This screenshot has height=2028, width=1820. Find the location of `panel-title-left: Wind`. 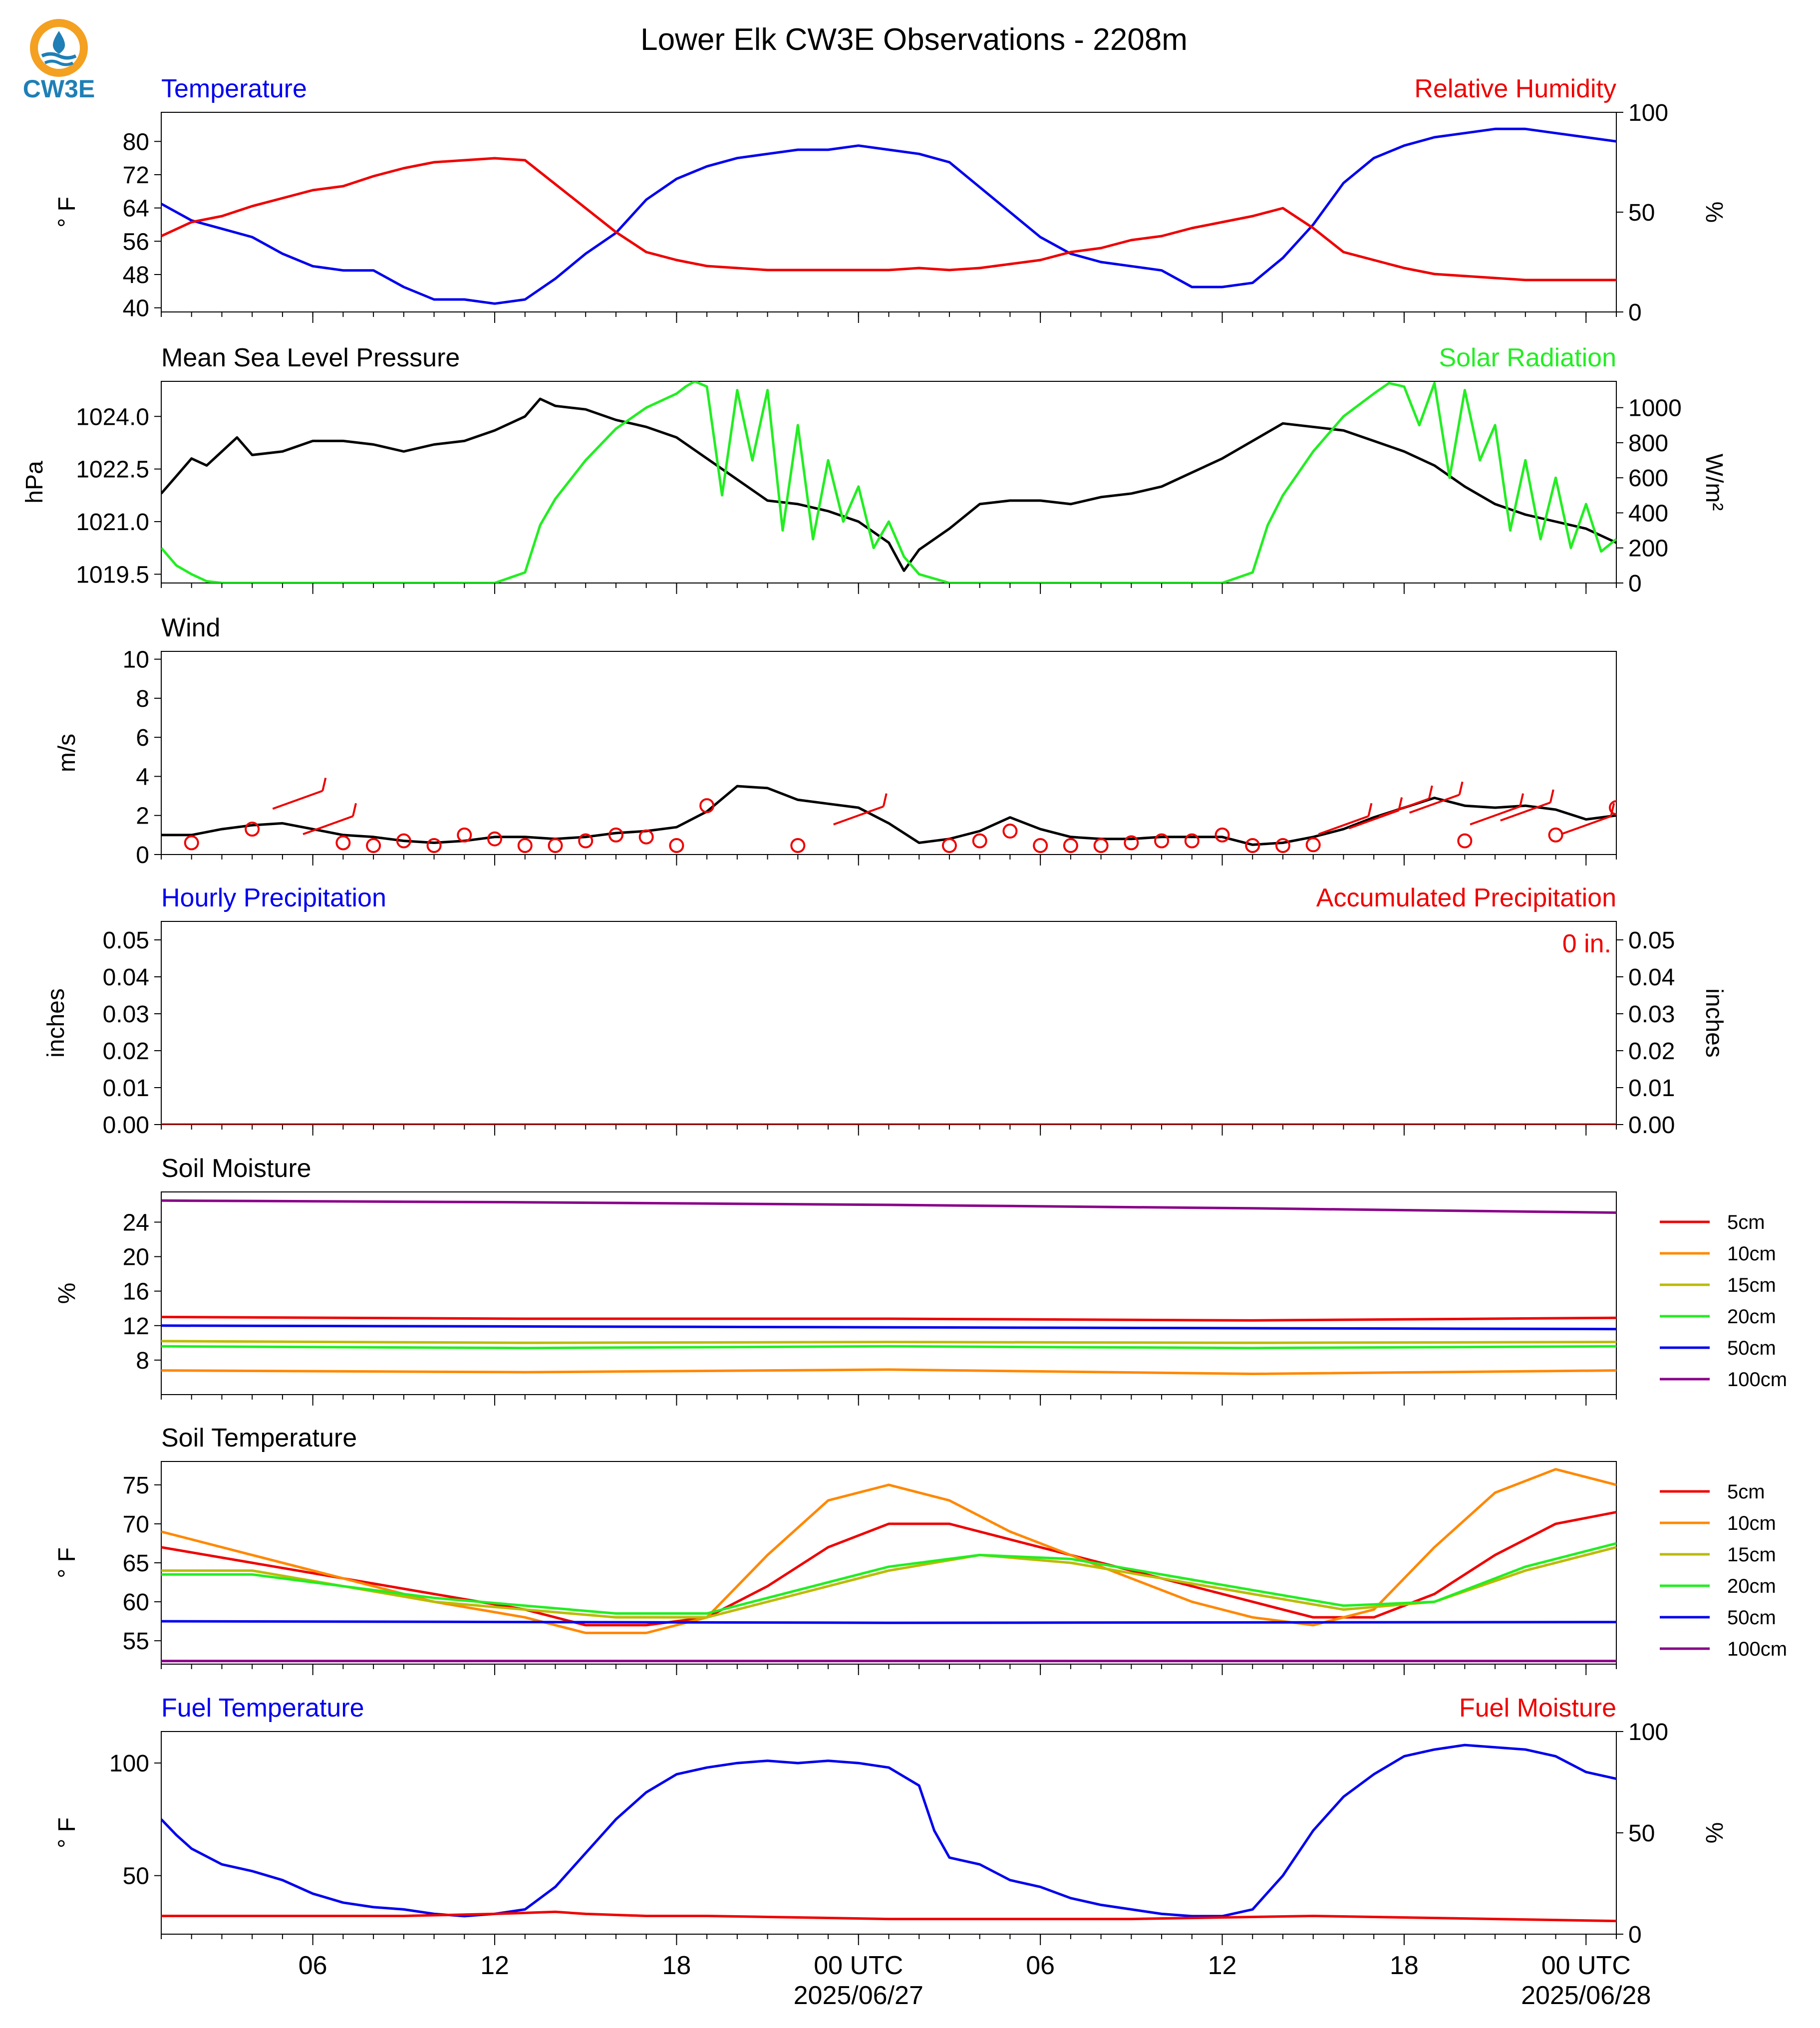

panel-title-left: Wind is located at coordinates (190, 627).